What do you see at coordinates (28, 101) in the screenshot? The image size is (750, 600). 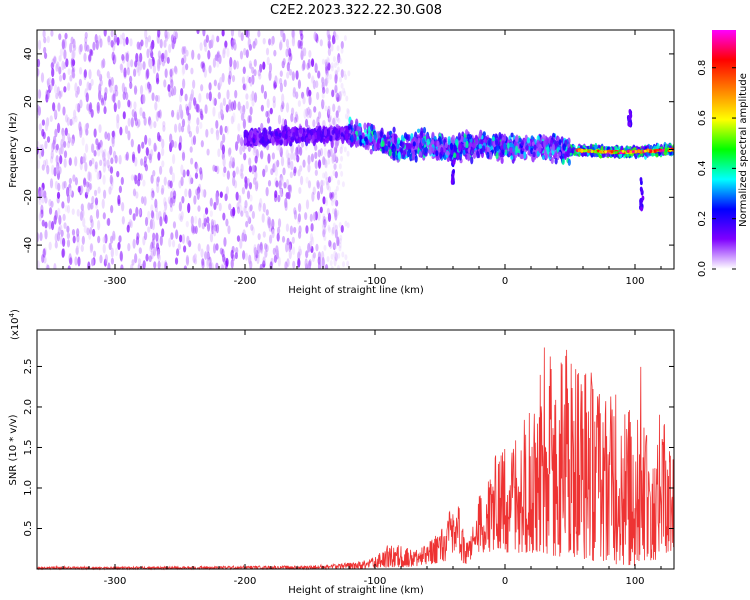 I see `spectrogram-y-tick-label: 20` at bounding box center [28, 101].